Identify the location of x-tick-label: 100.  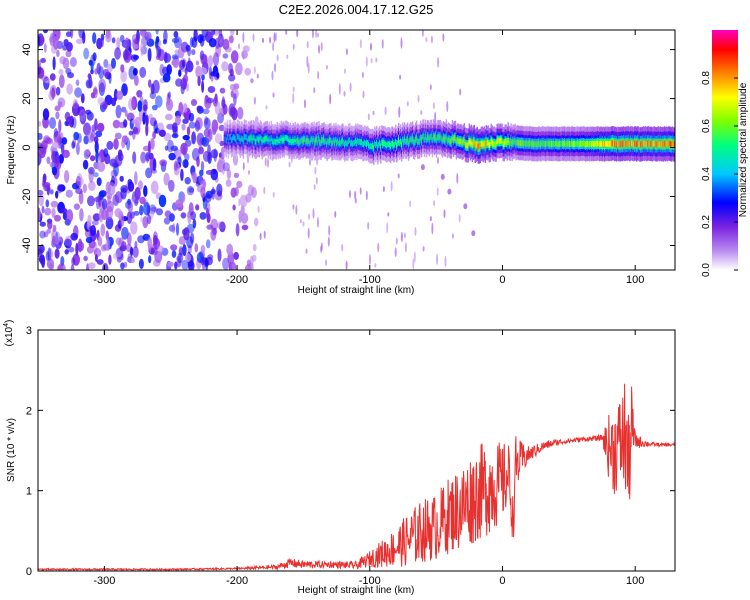
(635, 581).